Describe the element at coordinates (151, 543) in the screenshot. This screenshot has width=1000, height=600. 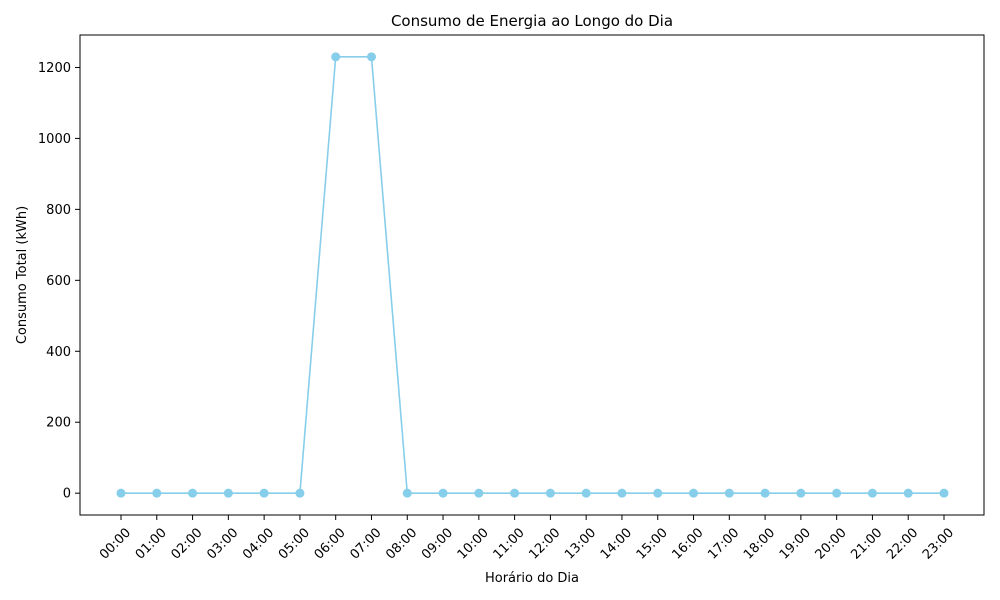
I see `x-tick-label: 01:00` at that location.